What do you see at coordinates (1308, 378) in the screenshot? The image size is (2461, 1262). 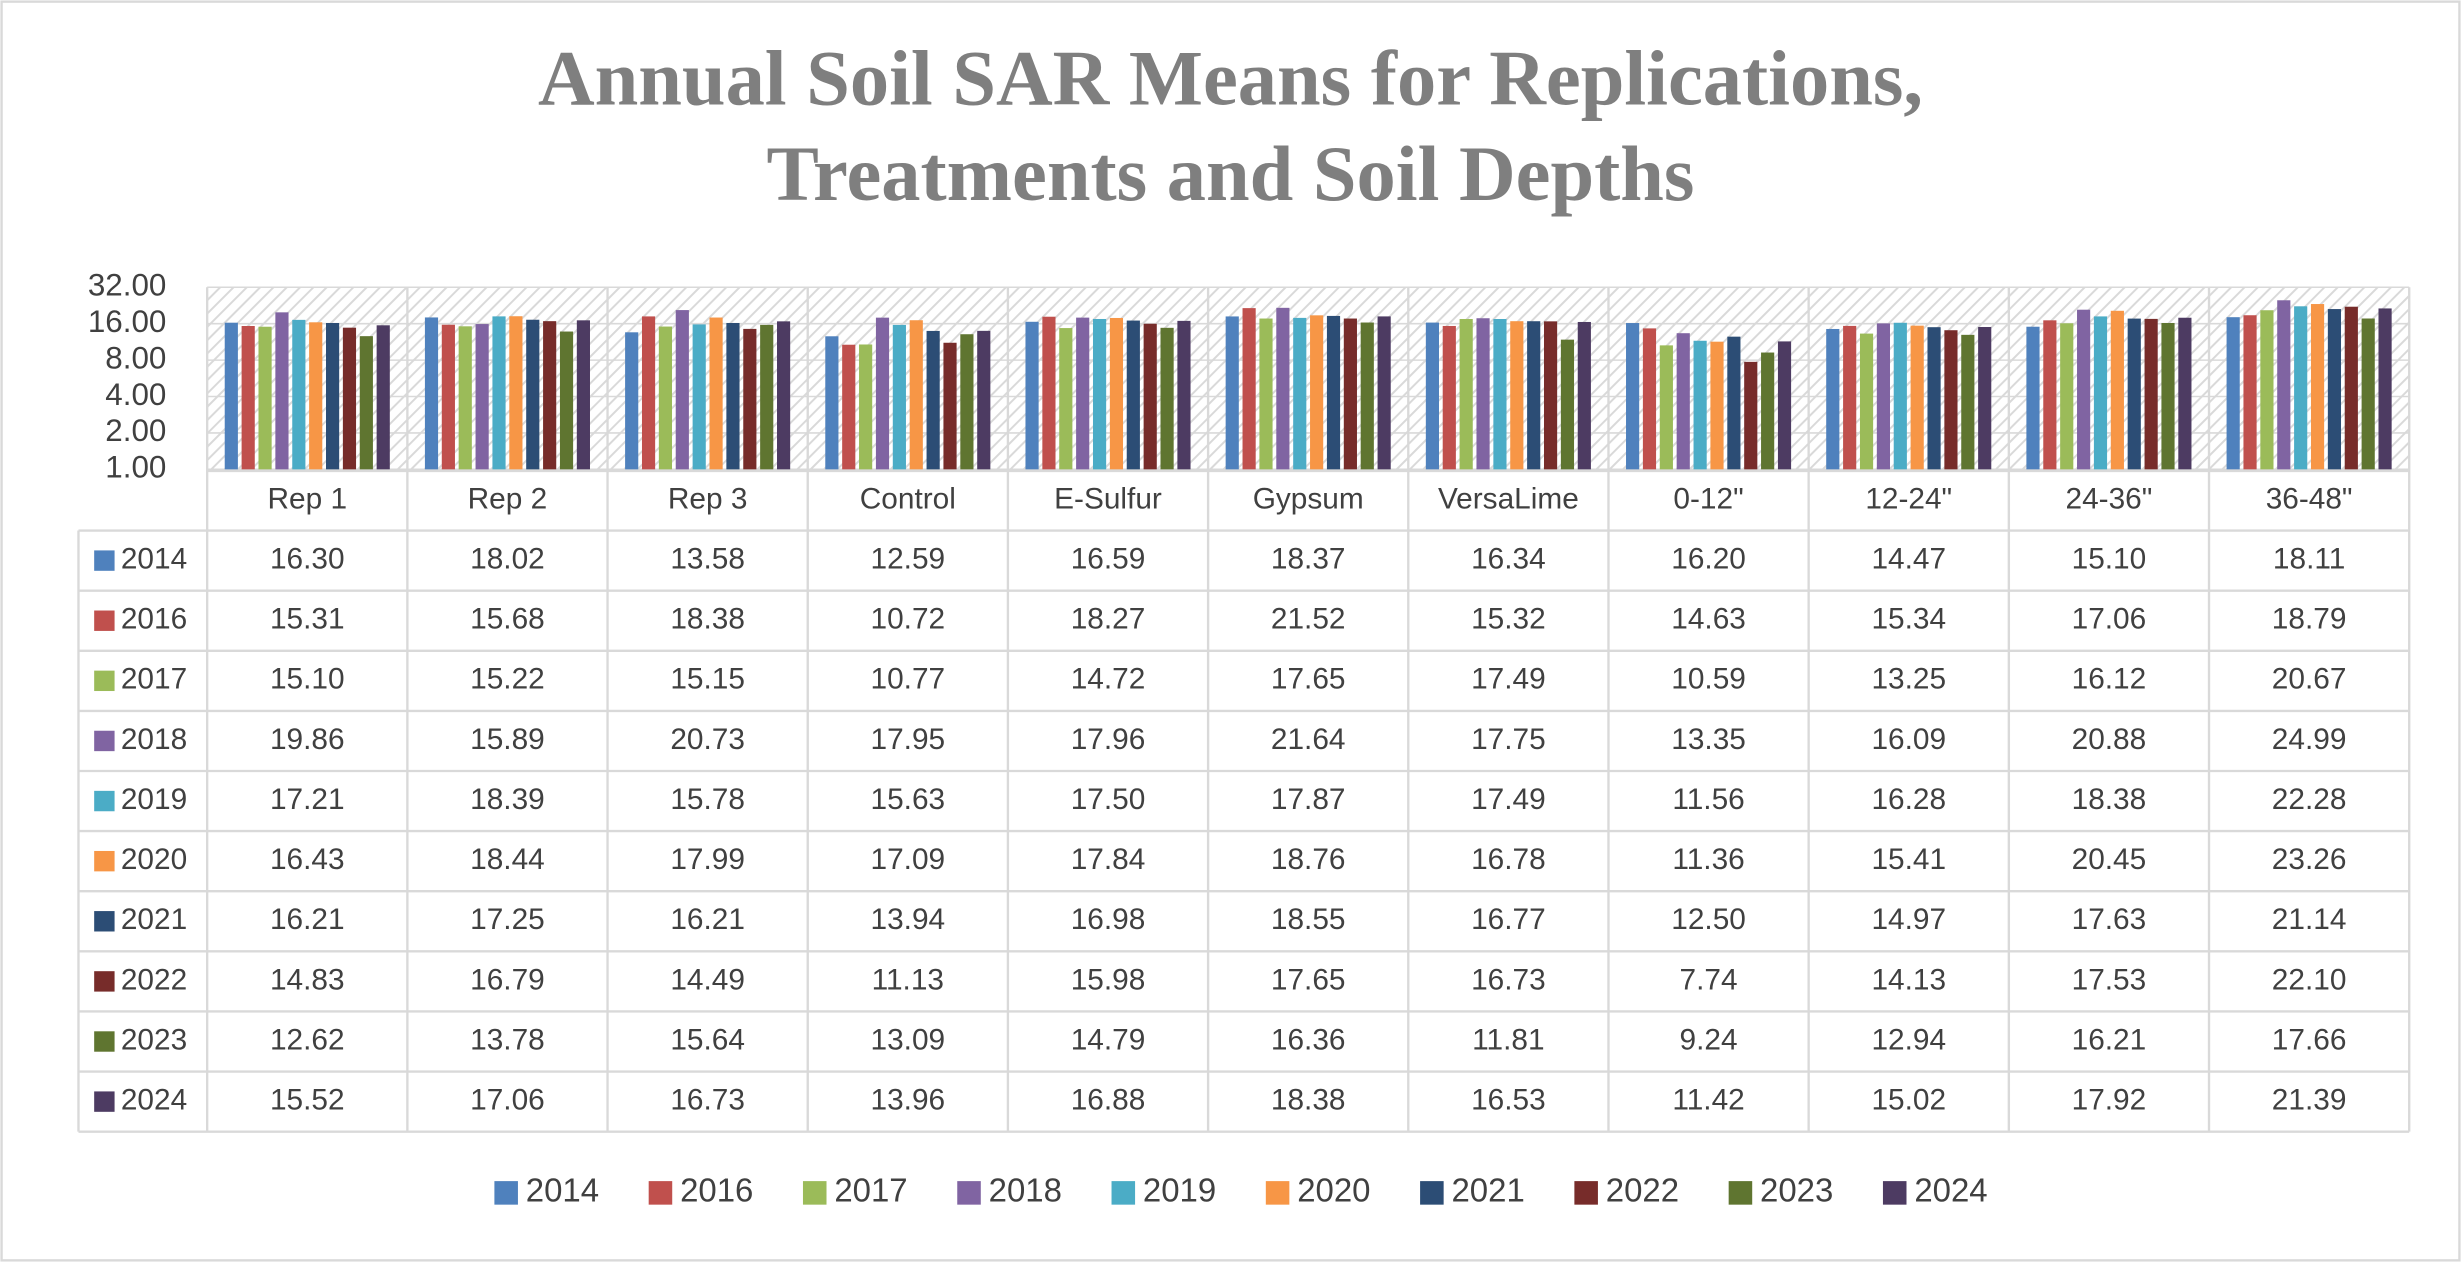 I see `plot-area` at bounding box center [1308, 378].